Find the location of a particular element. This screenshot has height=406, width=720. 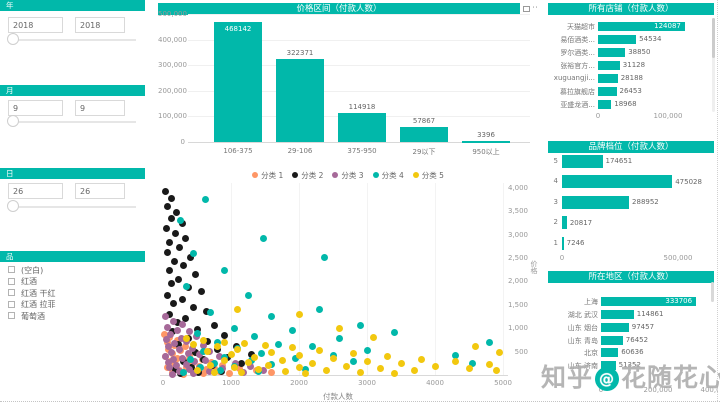

checkbox is located at coordinates (11, 269).